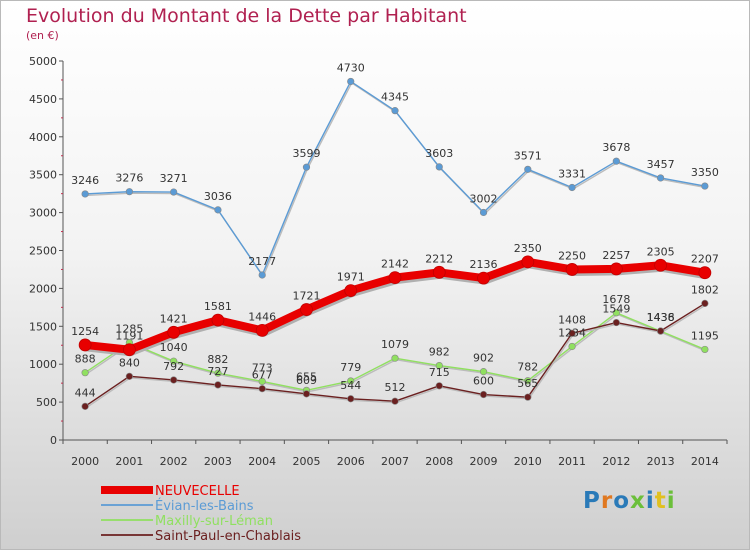 The width and height of the screenshot is (750, 550). I want to click on x-tick-label: 2005, so click(306, 461).